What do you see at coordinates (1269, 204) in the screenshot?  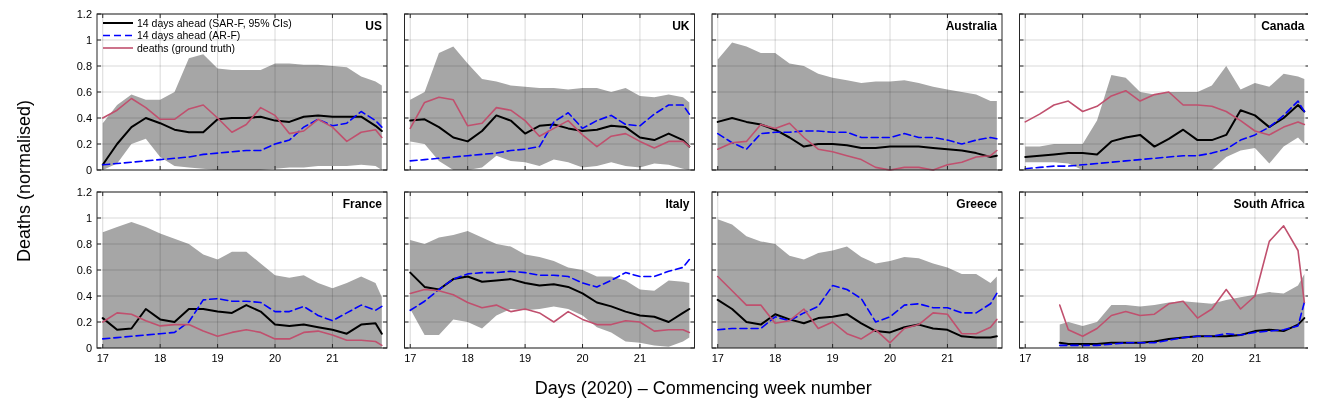 I see `chart-title: South Africa` at bounding box center [1269, 204].